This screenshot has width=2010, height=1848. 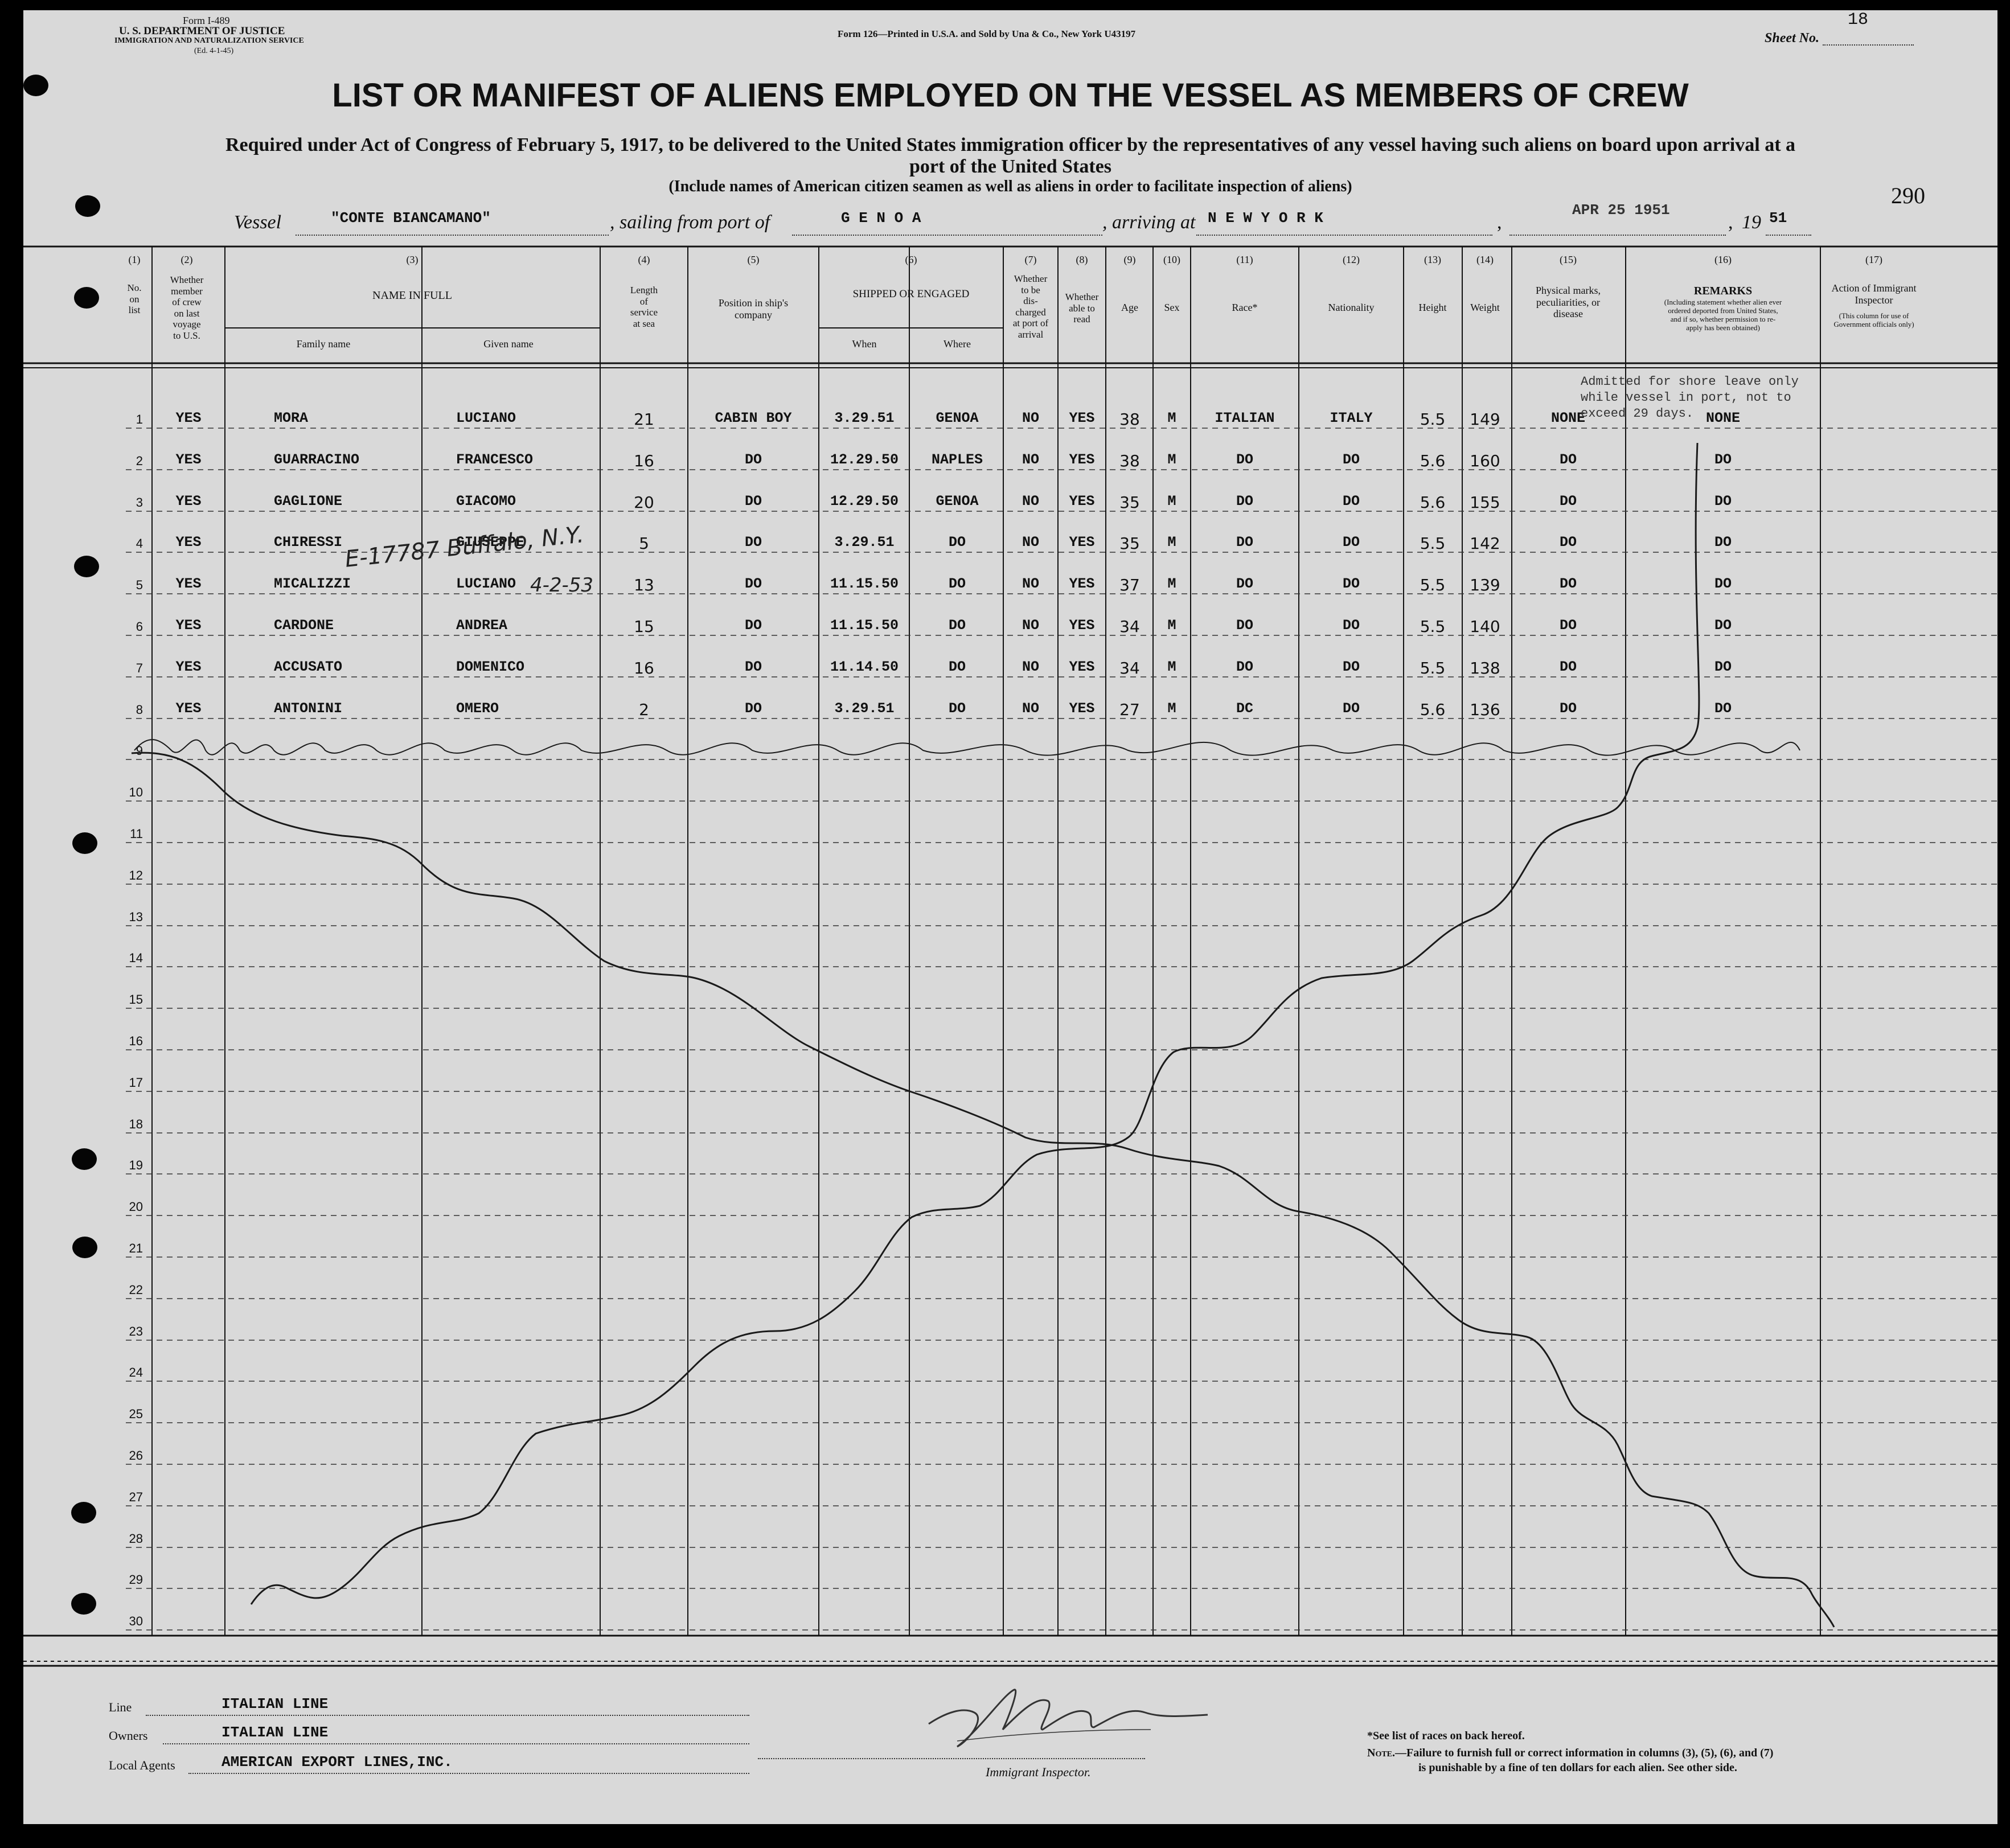 What do you see at coordinates (1381, 1753) in the screenshot?
I see `note-label: Note.` at bounding box center [1381, 1753].